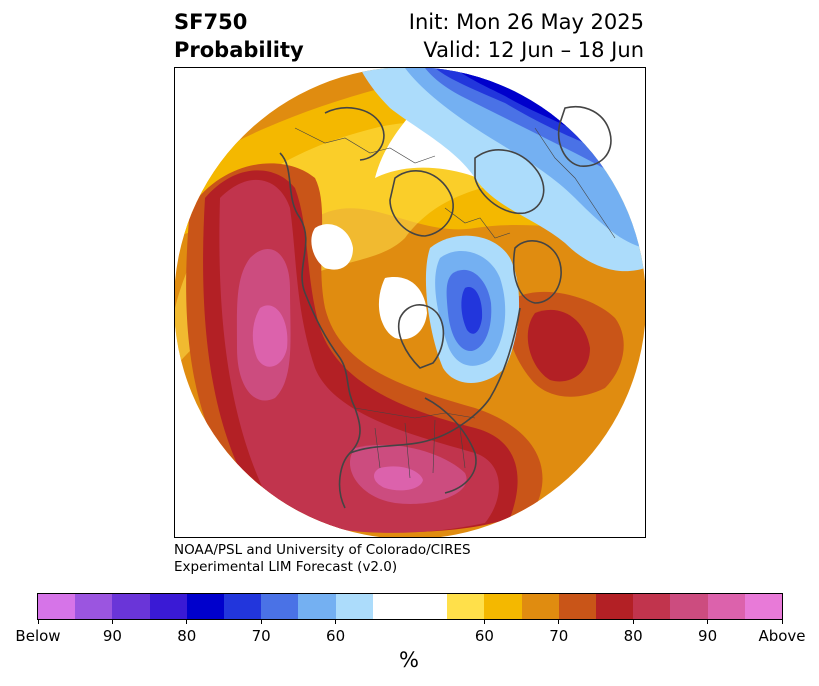  I want to click on colorbar-tick-label: Above, so click(782, 636).